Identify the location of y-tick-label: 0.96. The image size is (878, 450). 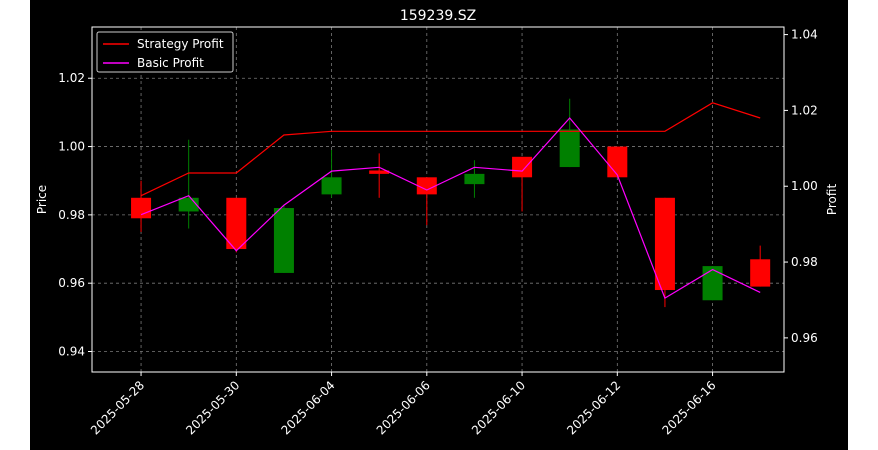
(71, 283).